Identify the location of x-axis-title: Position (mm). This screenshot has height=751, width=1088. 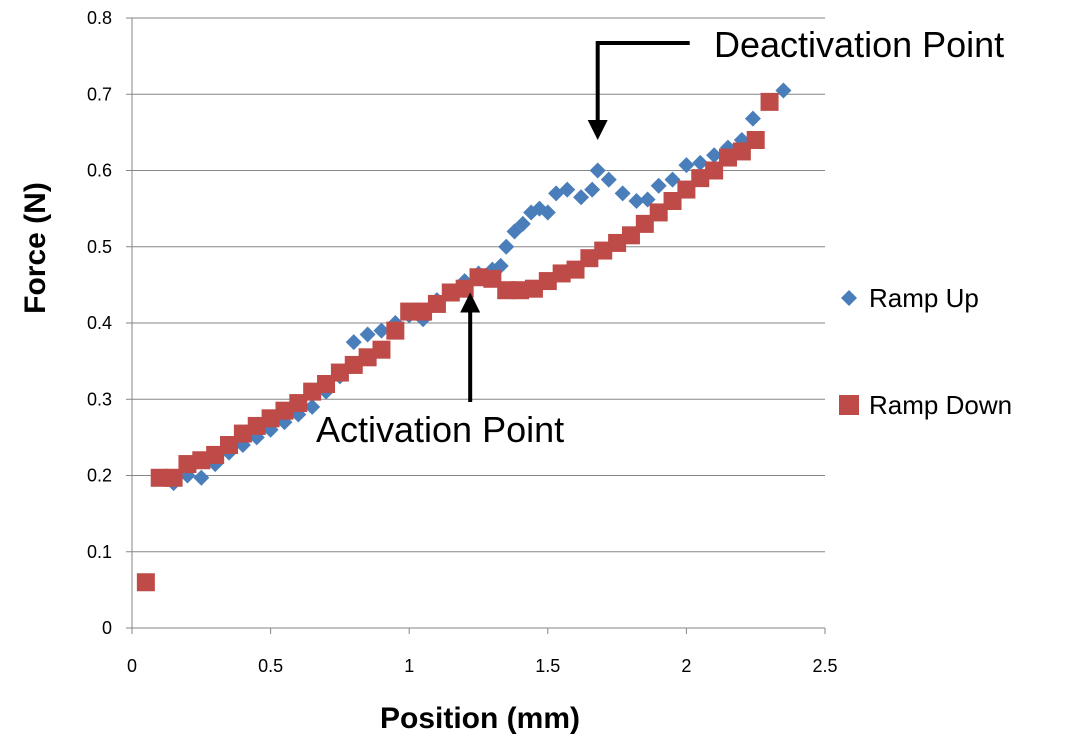
(480, 718).